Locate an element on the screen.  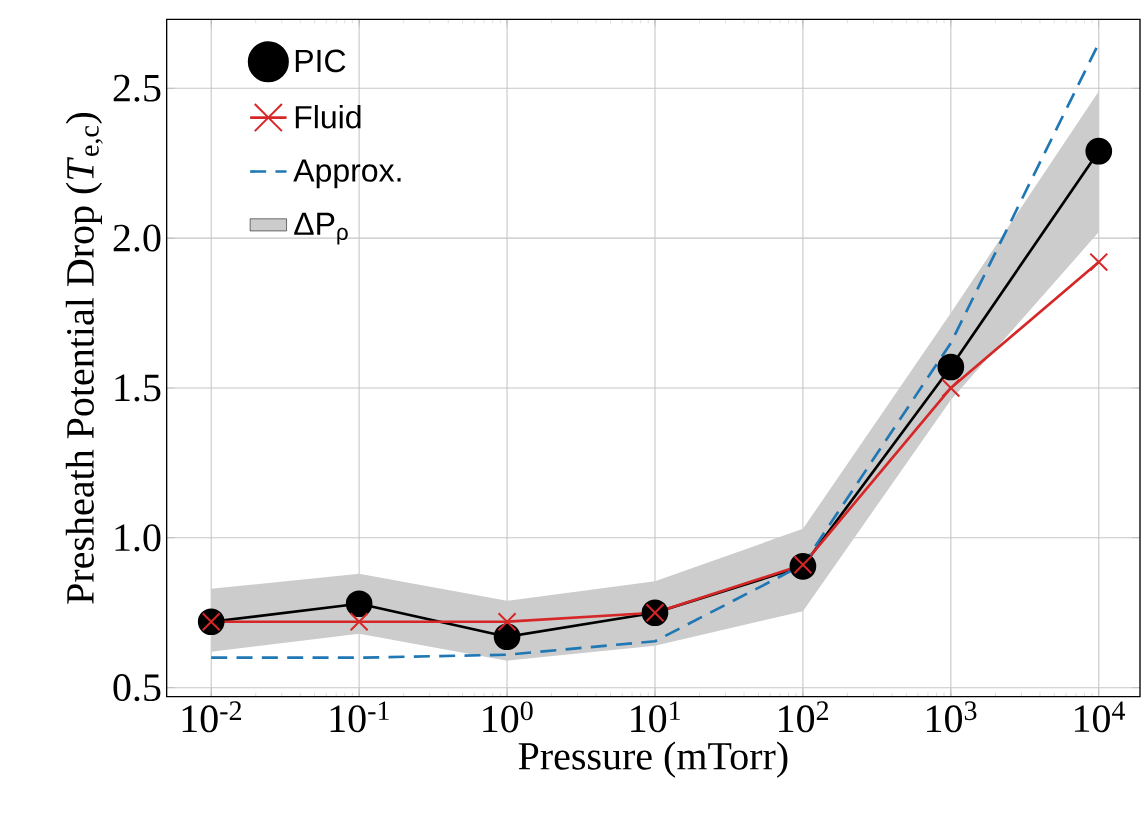
y-tick-label: 1.0 is located at coordinates (138, 538).